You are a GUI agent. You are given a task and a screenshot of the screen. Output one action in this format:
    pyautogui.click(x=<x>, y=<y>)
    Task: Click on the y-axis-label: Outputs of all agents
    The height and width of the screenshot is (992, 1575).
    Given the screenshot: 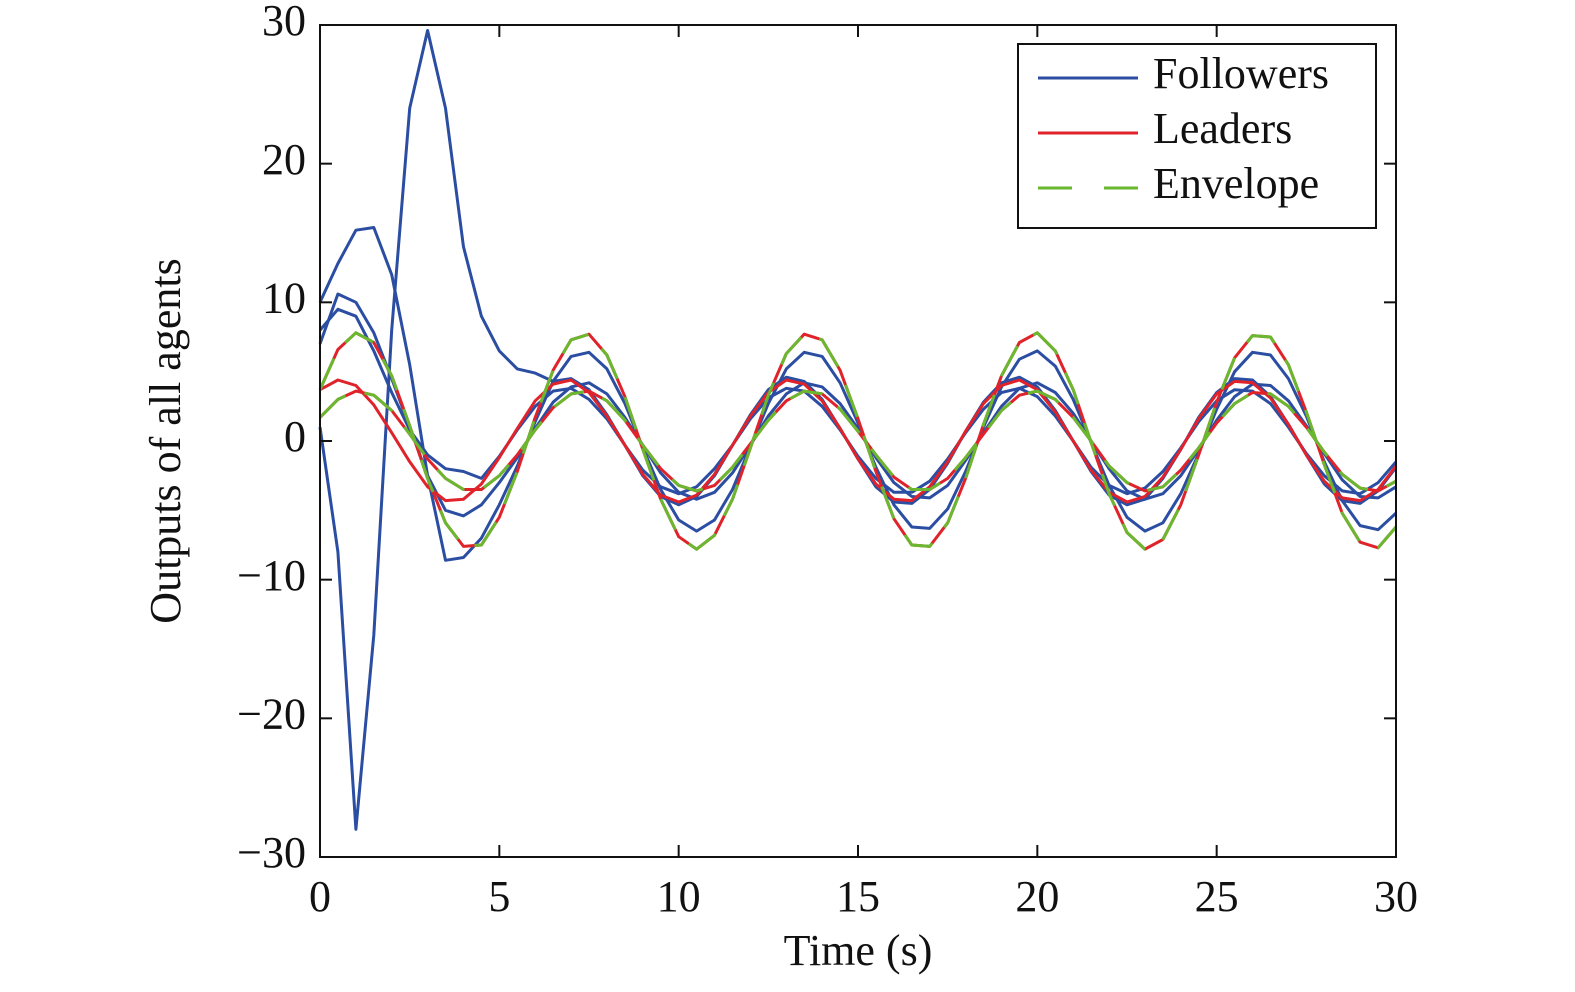 What is the action you would take?
    pyautogui.click(x=165, y=440)
    